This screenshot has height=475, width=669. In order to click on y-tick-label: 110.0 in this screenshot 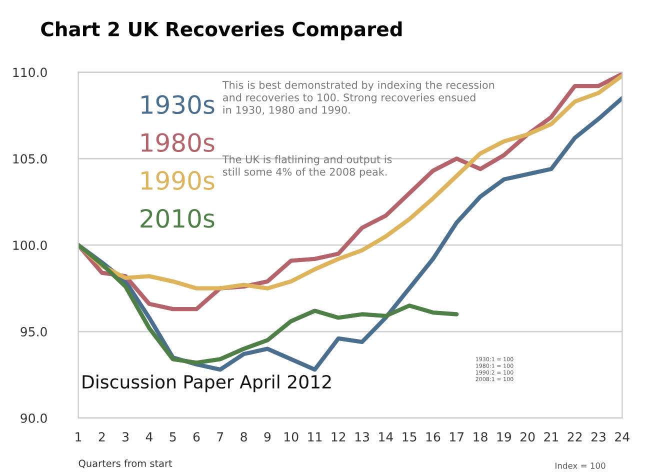, I will do `click(30, 73)`.